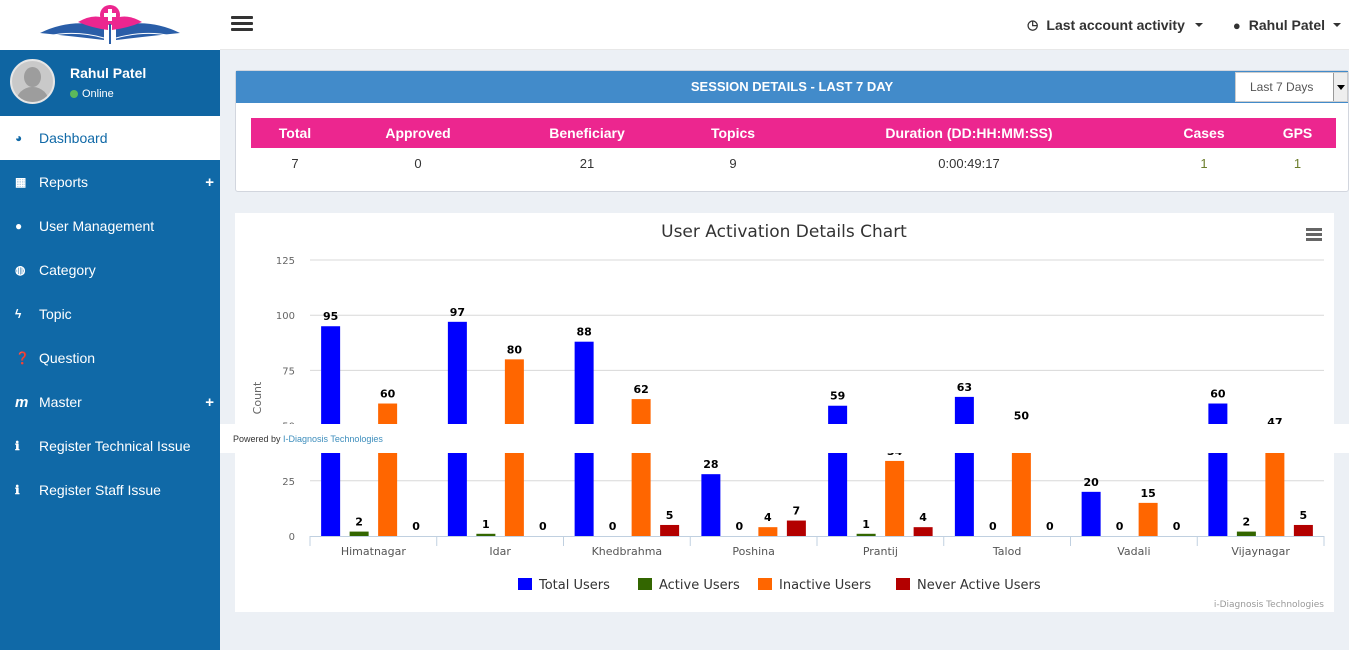  I want to click on sidebar-item-master: m Master +, so click(110, 402).